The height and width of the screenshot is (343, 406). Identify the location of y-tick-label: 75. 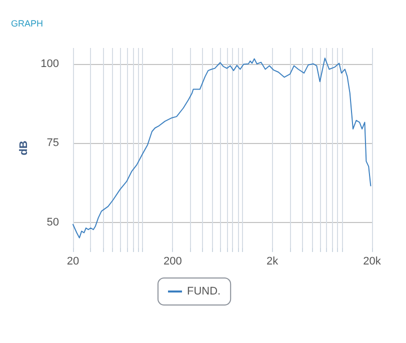
(52, 143).